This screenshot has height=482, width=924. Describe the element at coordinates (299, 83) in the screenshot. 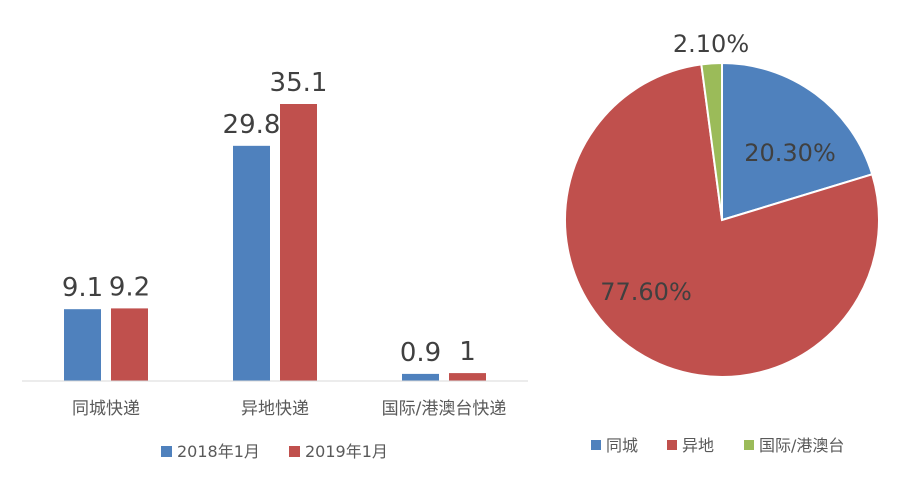

I see `bar-value-label: 35.1` at that location.